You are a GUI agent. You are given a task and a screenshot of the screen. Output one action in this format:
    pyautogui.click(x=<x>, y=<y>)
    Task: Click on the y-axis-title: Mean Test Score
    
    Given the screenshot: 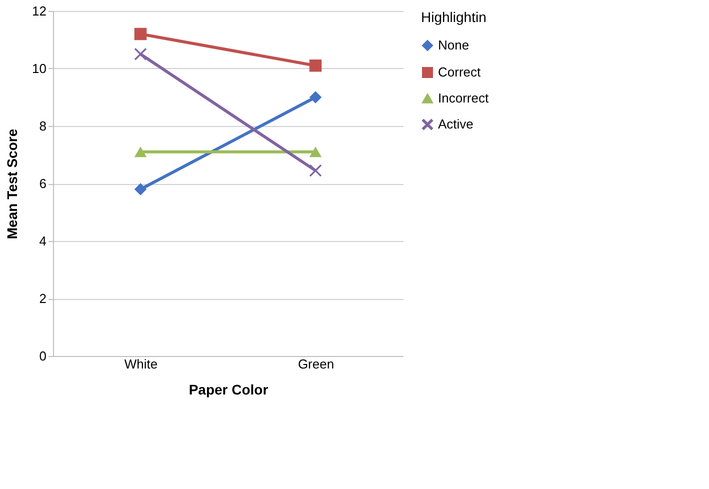 What is the action you would take?
    pyautogui.click(x=12, y=184)
    